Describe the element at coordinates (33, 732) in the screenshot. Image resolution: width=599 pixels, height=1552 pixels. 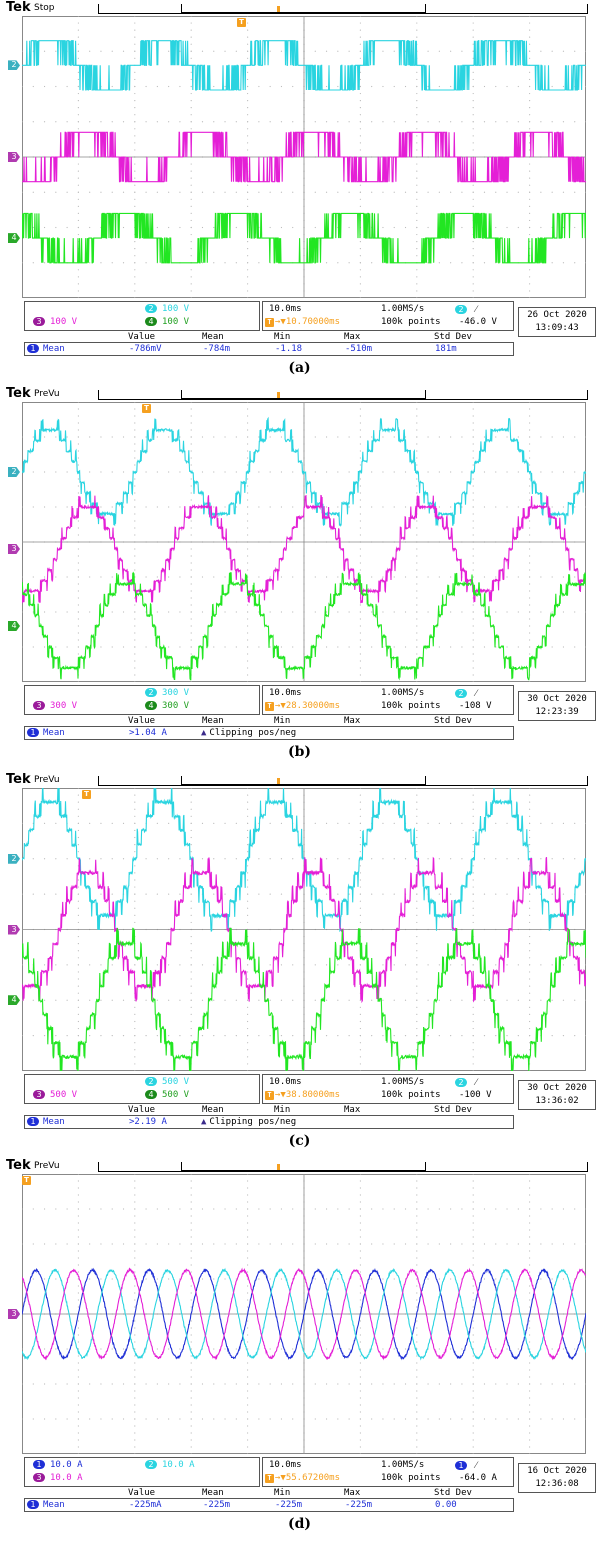
I see `channel-1-badge: 1` at that location.